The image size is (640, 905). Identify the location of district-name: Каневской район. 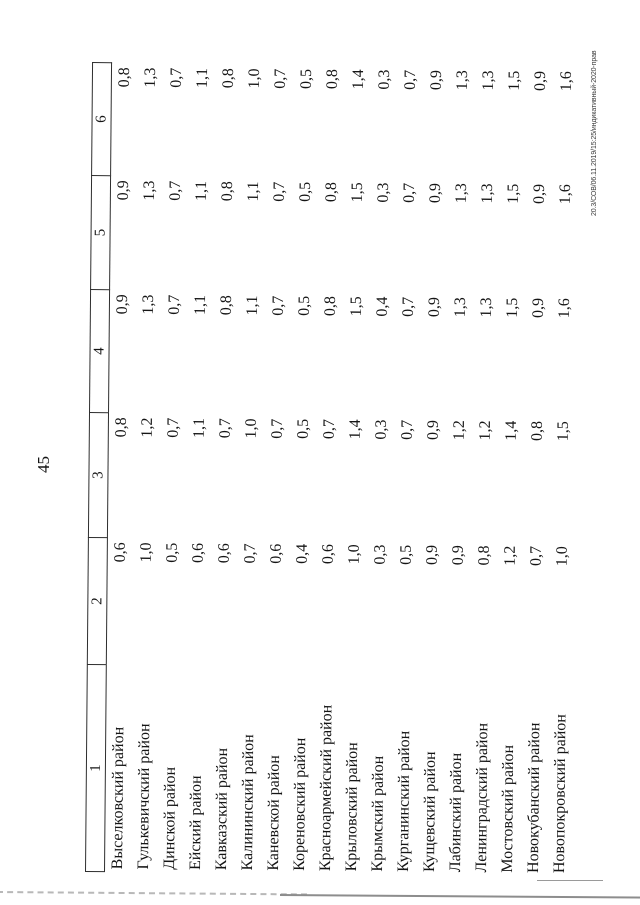
(274, 813).